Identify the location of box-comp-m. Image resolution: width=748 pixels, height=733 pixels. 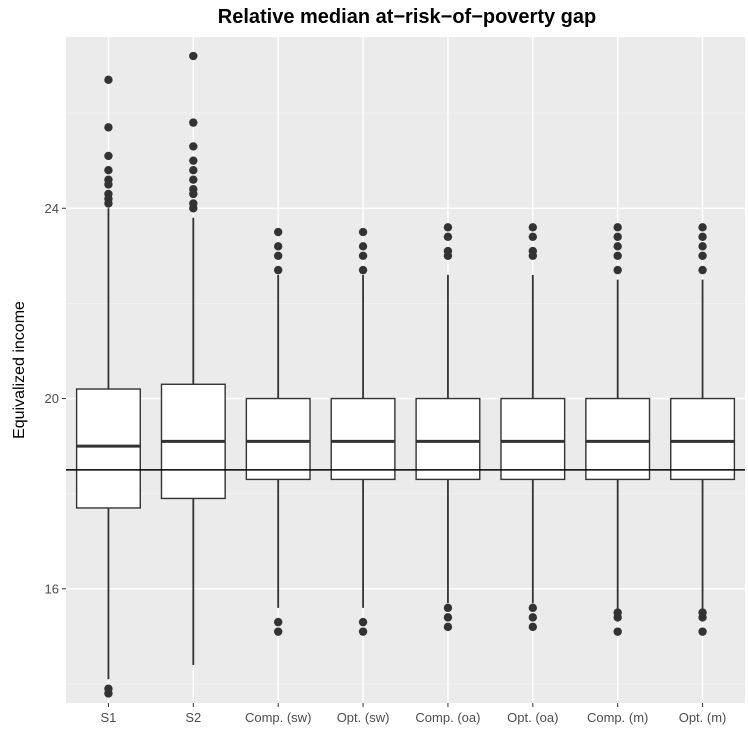
(618, 429).